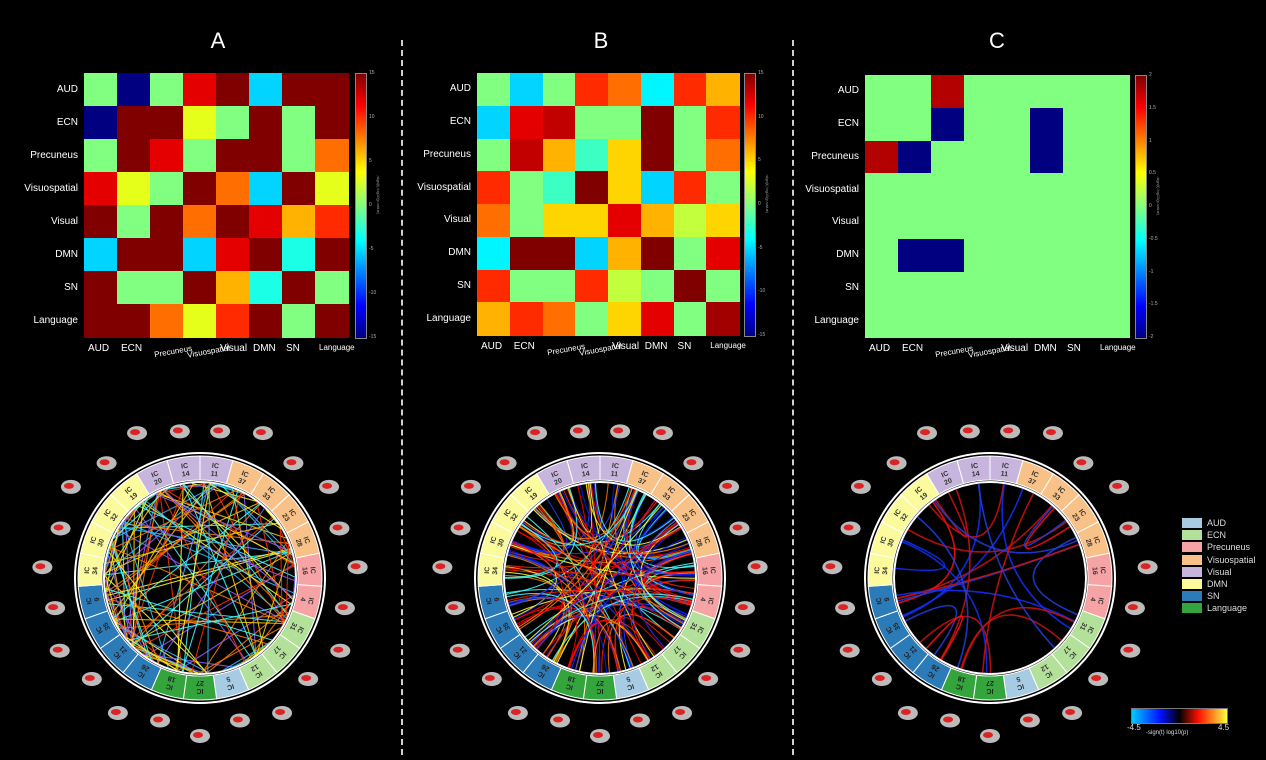  Describe the element at coordinates (997, 40) in the screenshot. I see `panel-title-c: C` at that location.